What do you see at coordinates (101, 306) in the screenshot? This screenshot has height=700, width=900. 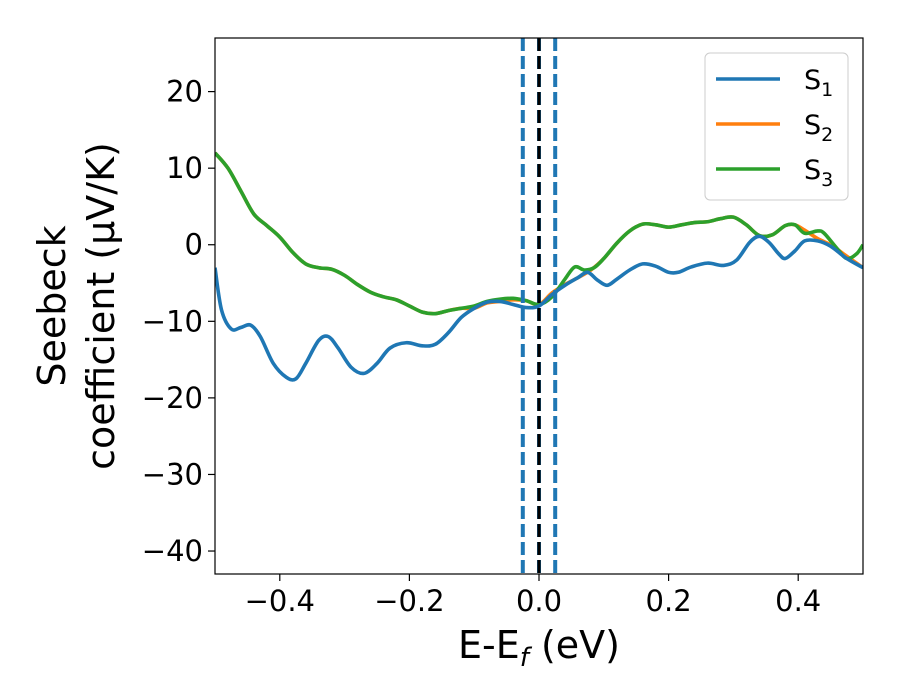 I see `y-axis-label-line2: coefficient (μV/K)` at bounding box center [101, 306].